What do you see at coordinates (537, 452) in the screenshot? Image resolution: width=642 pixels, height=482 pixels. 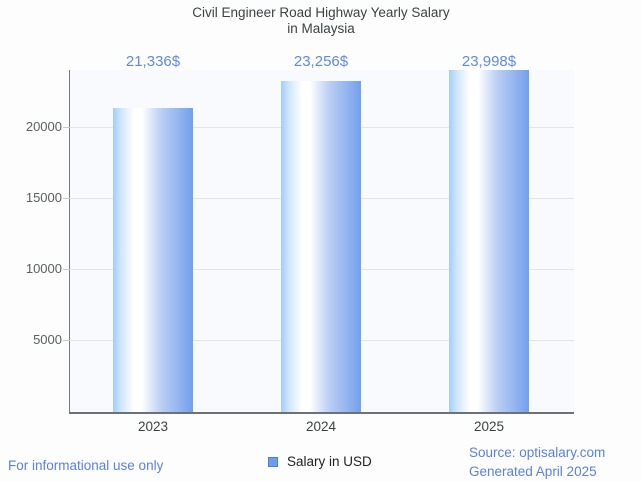 I see `footer-source: Source: optisalary.com` at bounding box center [537, 452].